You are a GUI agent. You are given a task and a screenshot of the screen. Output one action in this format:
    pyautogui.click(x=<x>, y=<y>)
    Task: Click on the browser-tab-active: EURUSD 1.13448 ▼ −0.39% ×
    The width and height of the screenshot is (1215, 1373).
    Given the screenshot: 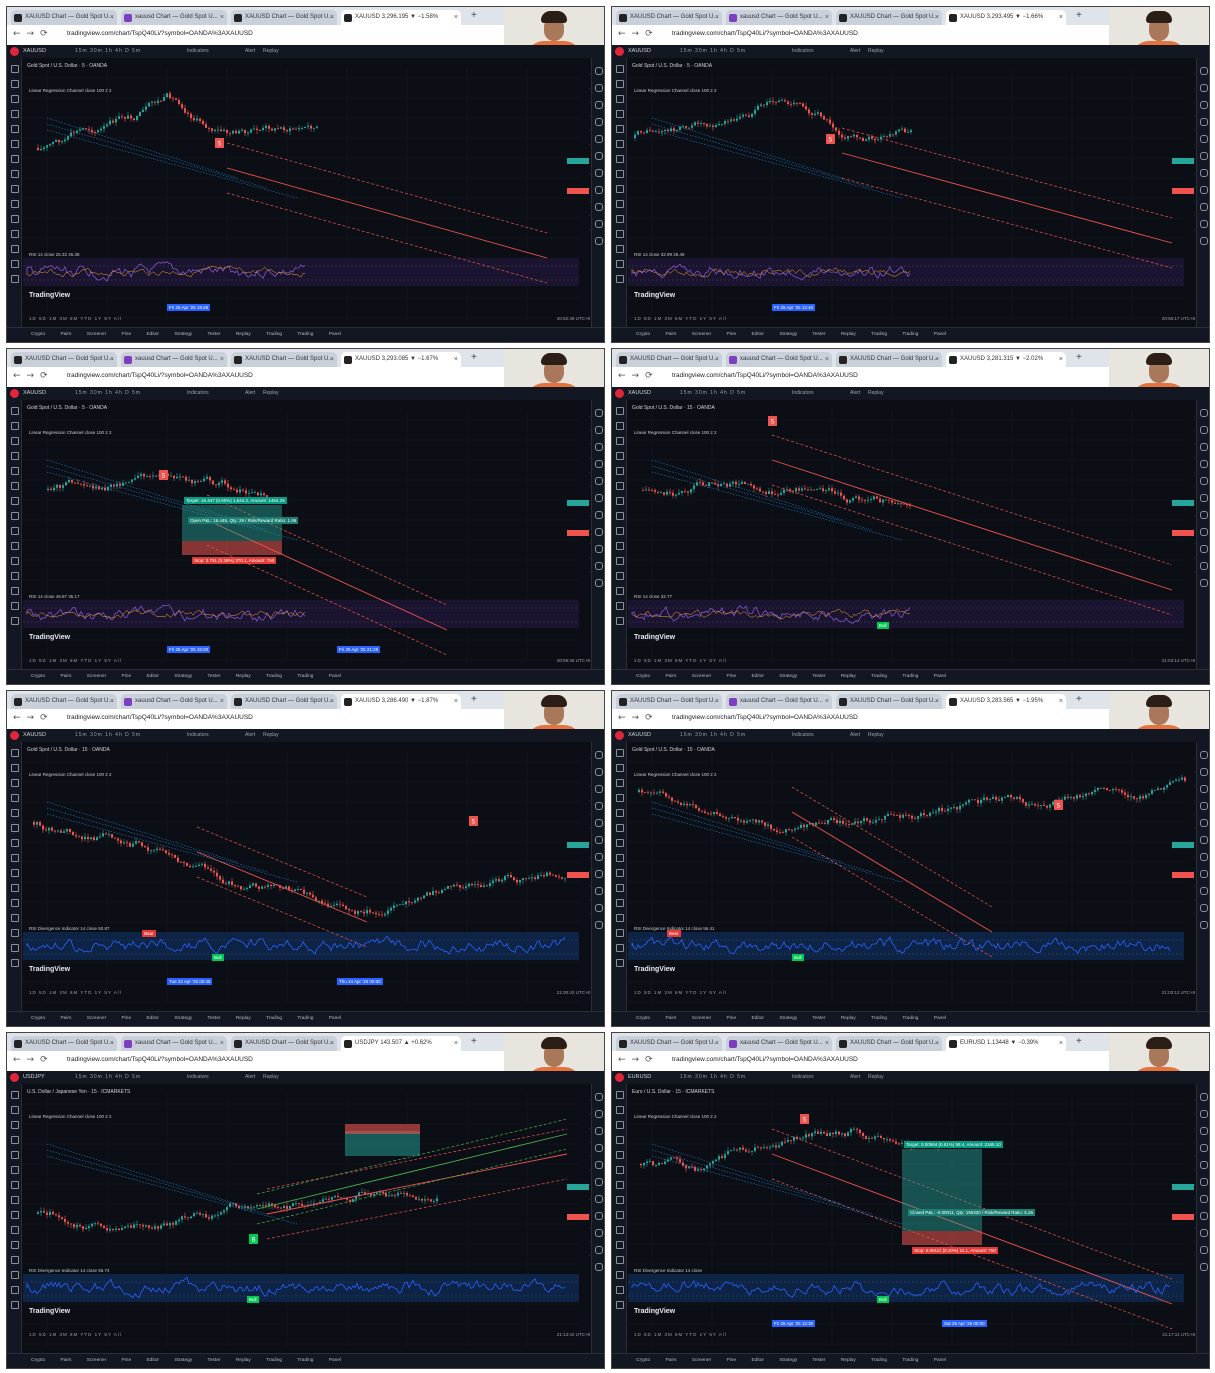 What is the action you would take?
    pyautogui.click(x=1006, y=1043)
    